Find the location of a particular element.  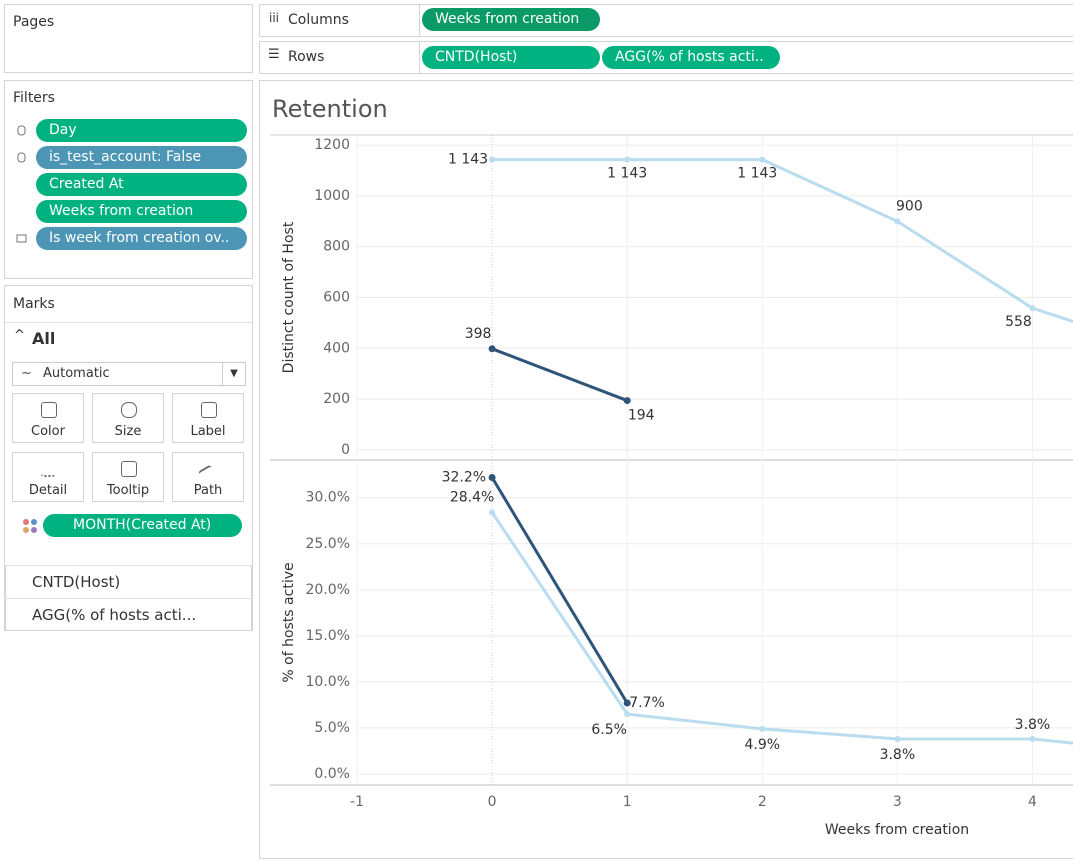

shelf-label: Rows is located at coordinates (306, 57).